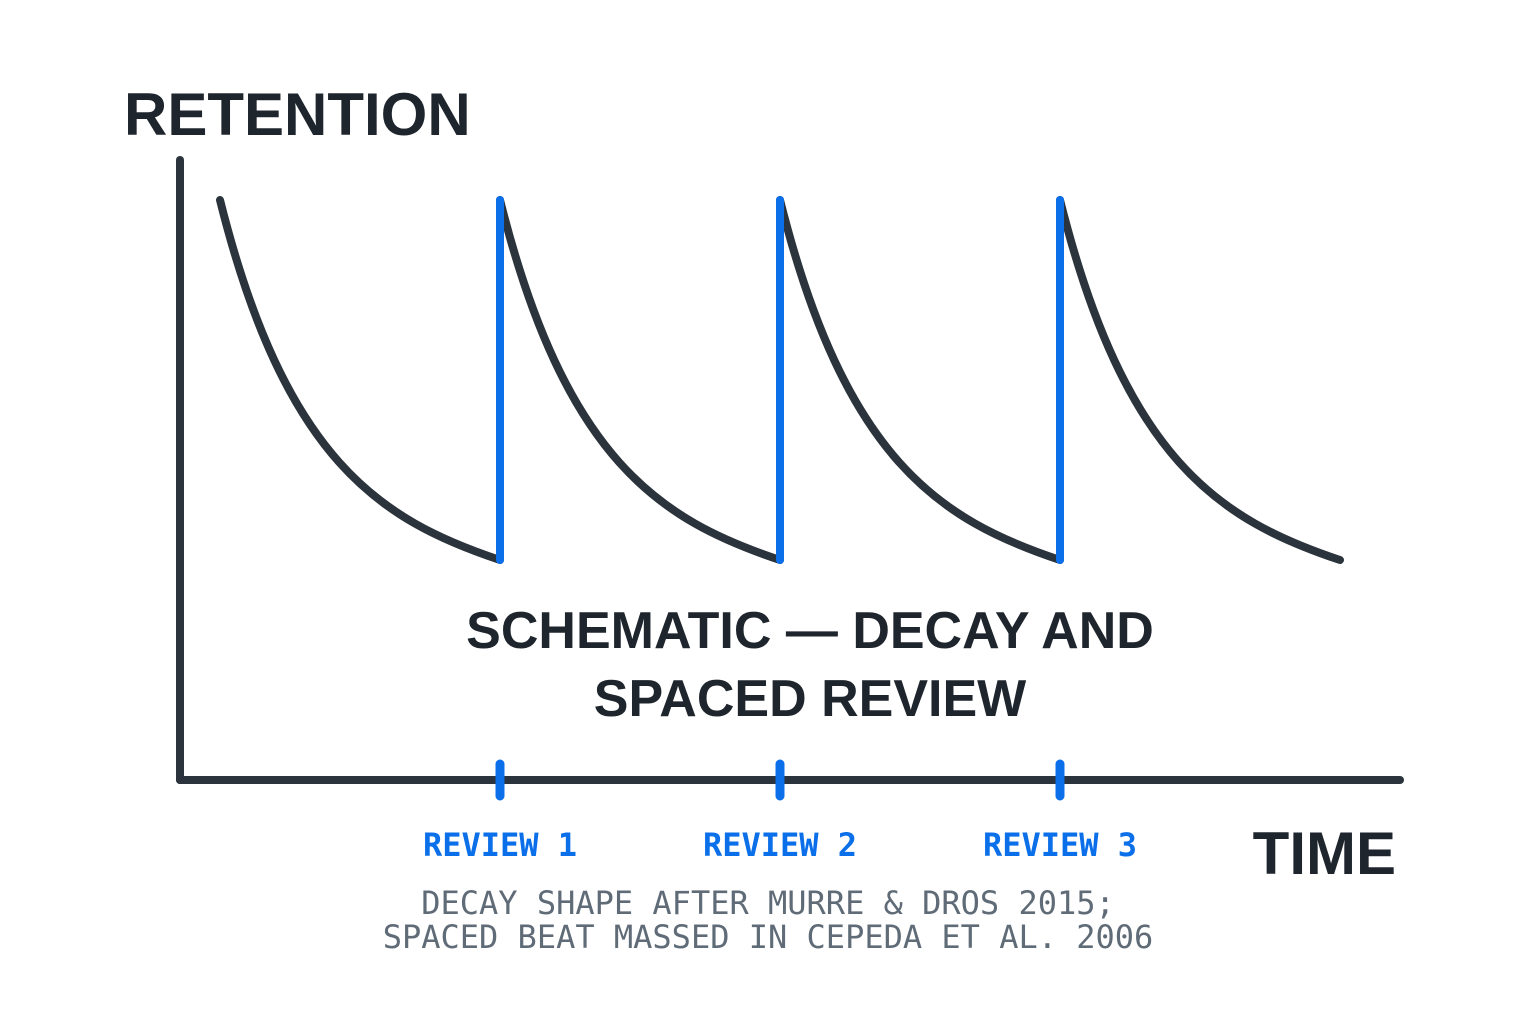 The width and height of the screenshot is (1536, 1029). I want to click on review-ticks, so click(780, 780).